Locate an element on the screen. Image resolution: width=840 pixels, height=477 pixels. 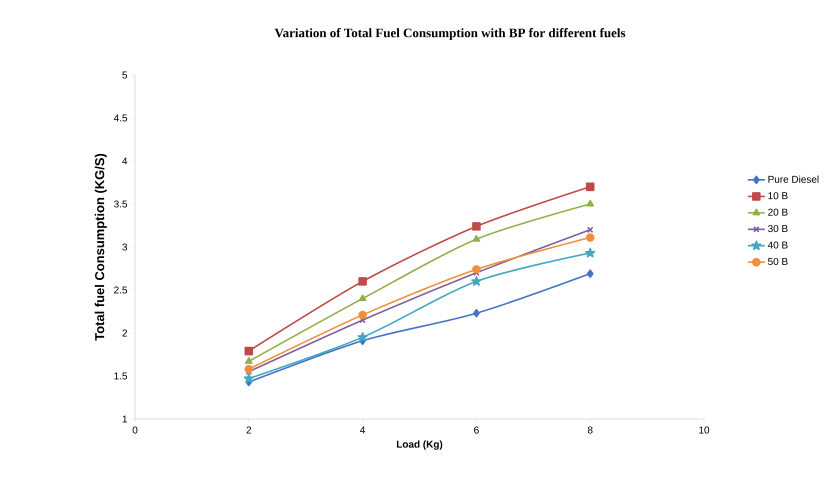
y-tick-label: 2.5 is located at coordinates (121, 290).